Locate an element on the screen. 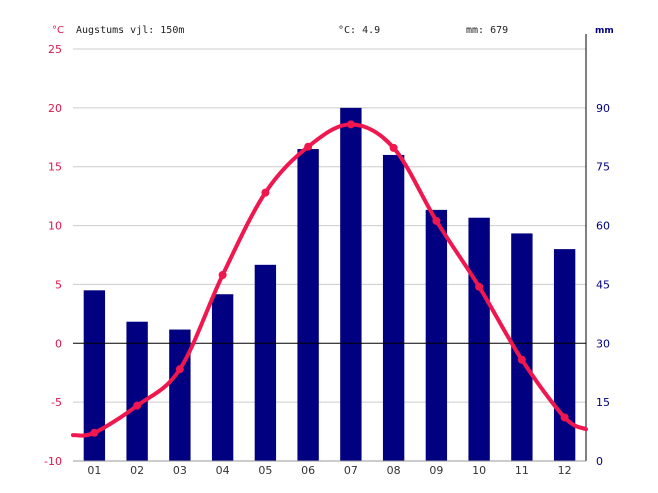  right-tick-label: 30 is located at coordinates (603, 343).